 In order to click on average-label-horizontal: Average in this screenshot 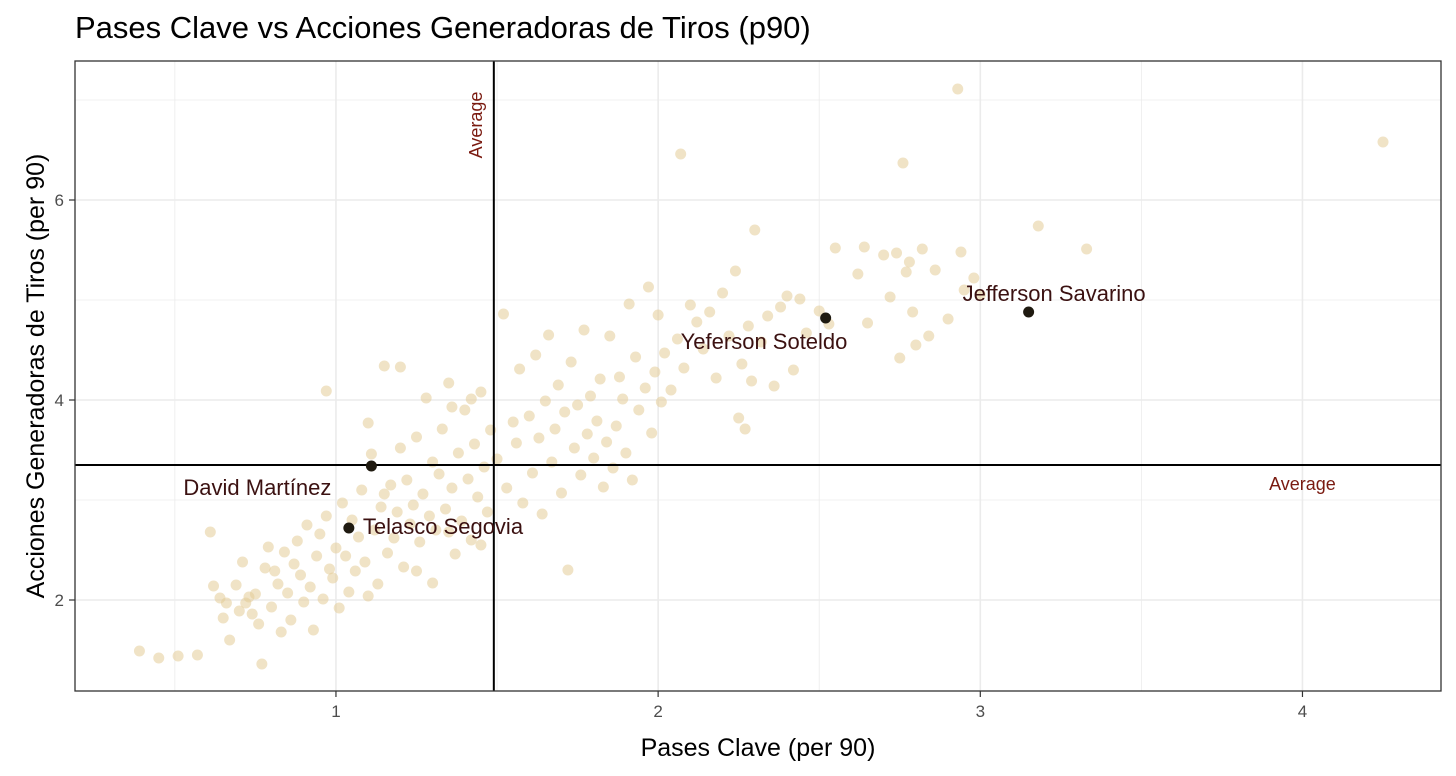, I will do `click(1302, 484)`.